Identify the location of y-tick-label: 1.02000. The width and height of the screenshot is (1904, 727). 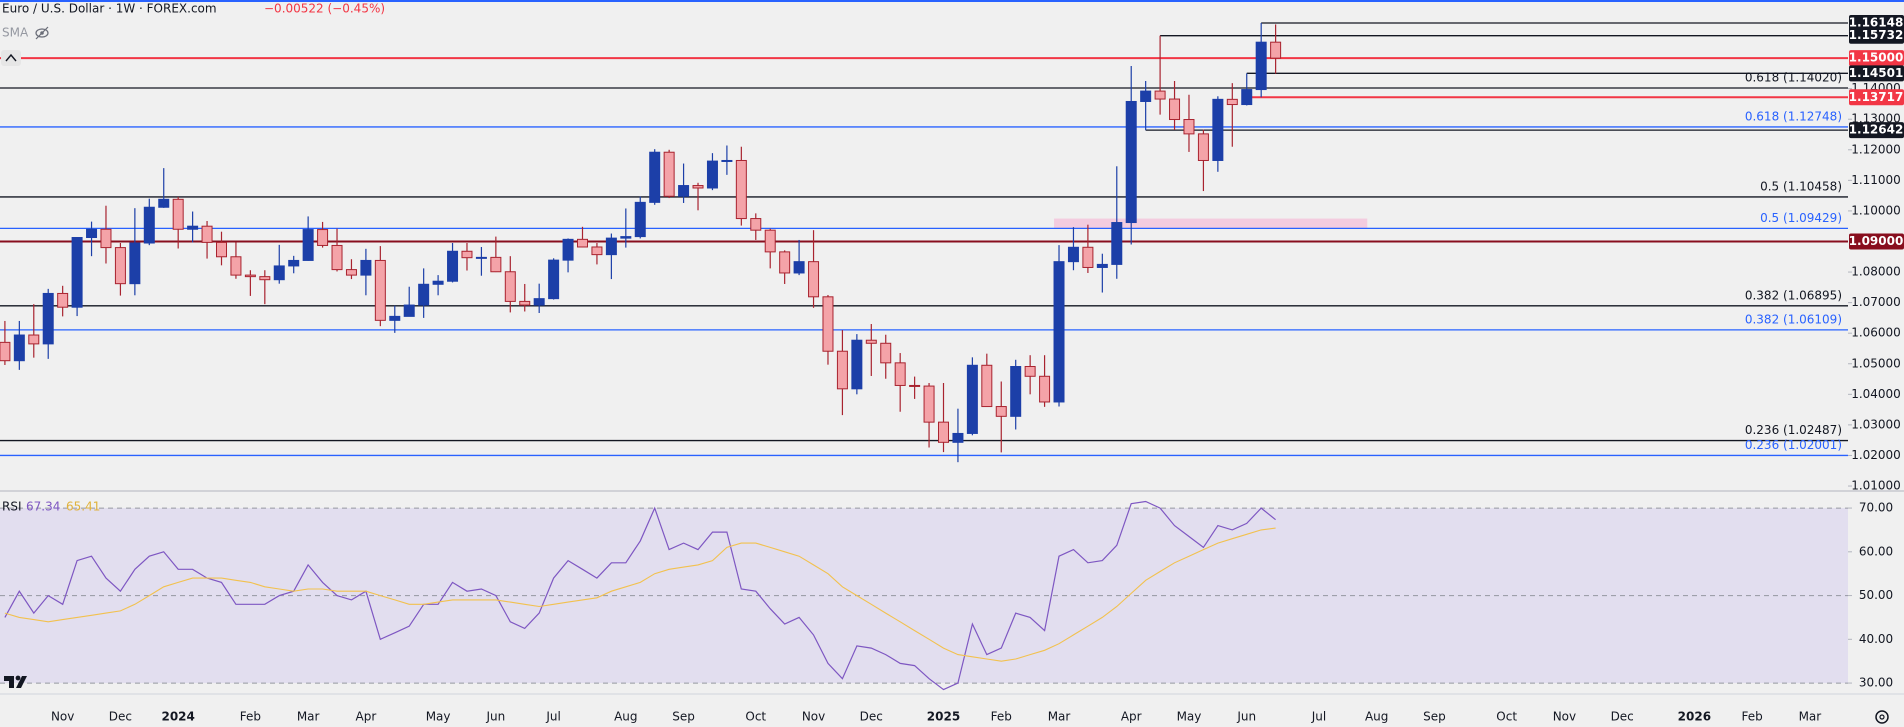
(1876, 455).